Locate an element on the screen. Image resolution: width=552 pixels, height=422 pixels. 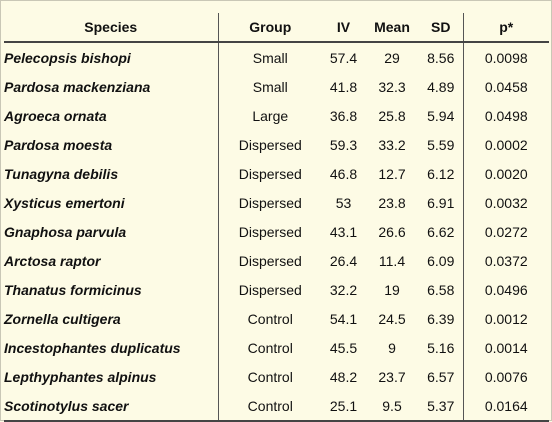
header-group: Group is located at coordinates (269, 28).